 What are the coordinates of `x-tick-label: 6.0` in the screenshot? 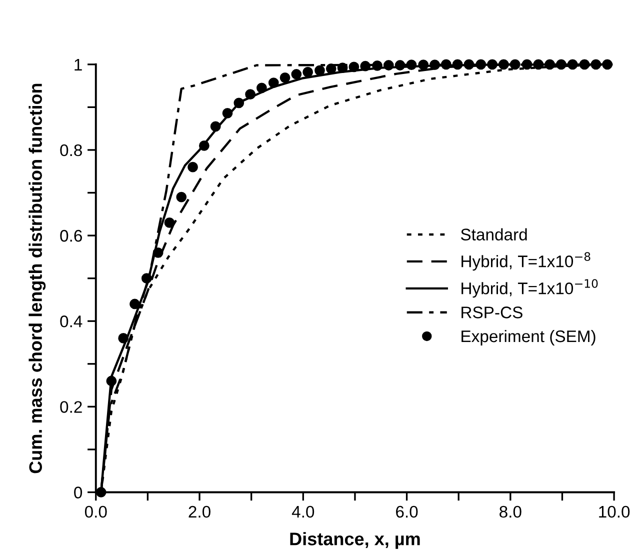 It's located at (407, 512).